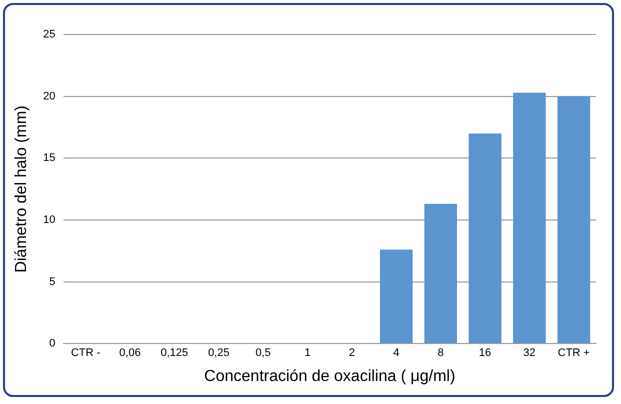 The width and height of the screenshot is (621, 404). Describe the element at coordinates (49, 158) in the screenshot. I see `y-tick-label: 15` at that location.